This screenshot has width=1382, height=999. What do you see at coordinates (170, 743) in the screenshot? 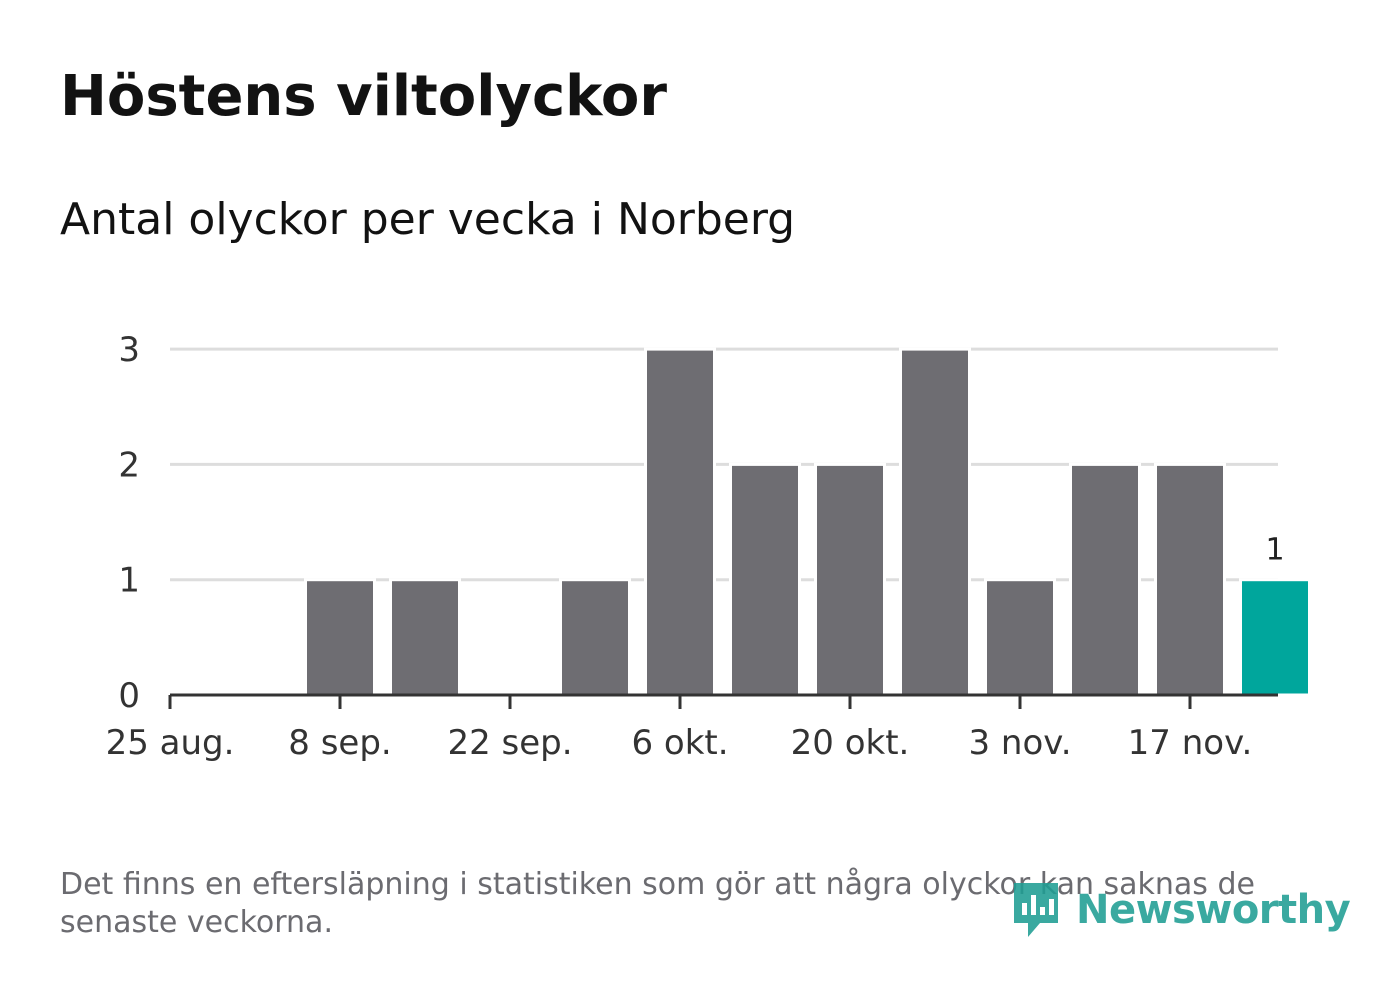
I see `x-tick-label: 25 aug.` at bounding box center [170, 743].